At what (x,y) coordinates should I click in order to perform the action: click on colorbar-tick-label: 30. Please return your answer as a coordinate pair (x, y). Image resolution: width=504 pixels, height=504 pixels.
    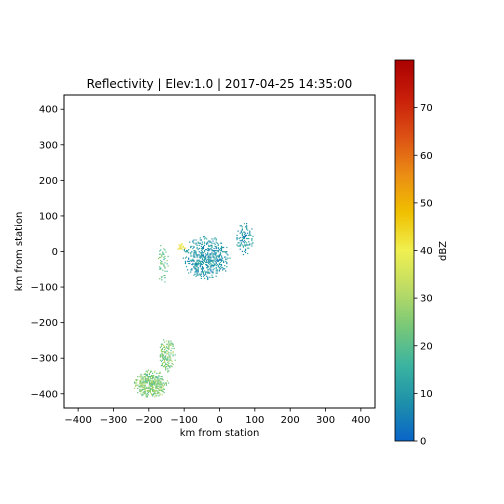
    Looking at the image, I should click on (426, 299).